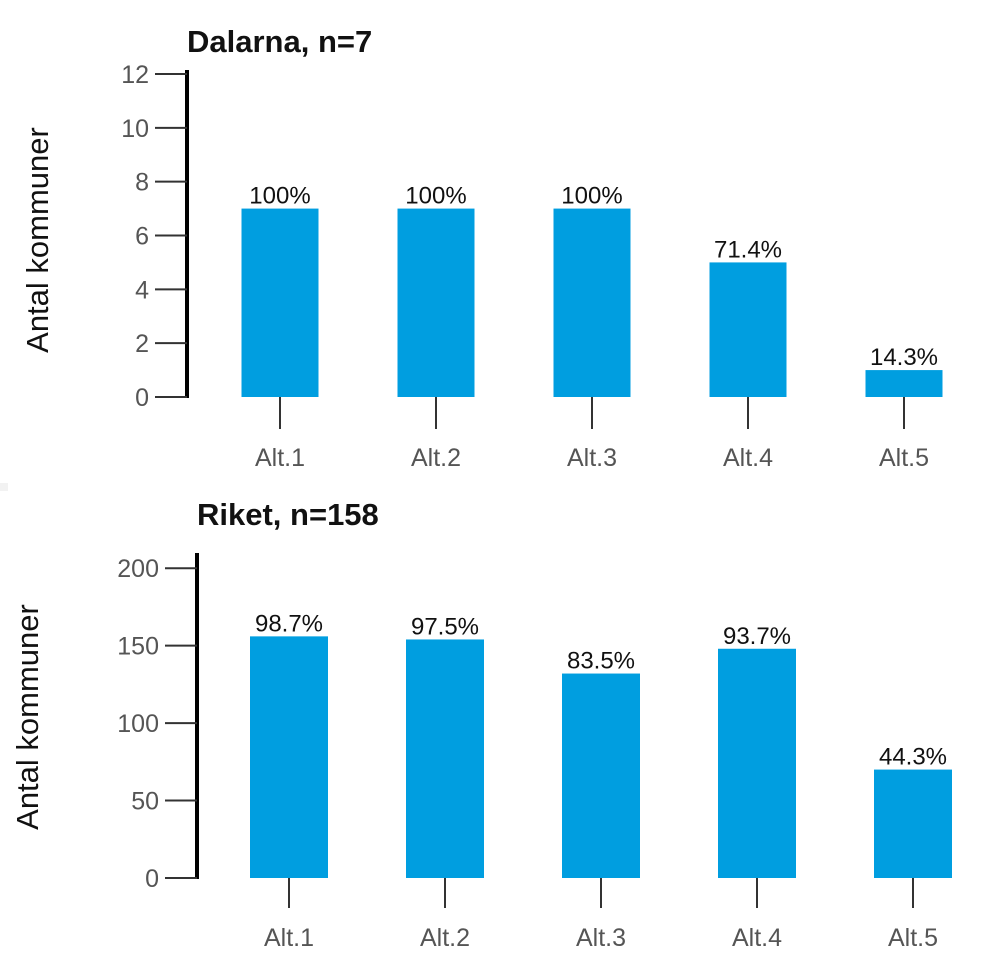 The height and width of the screenshot is (963, 998). Describe the element at coordinates (748, 249) in the screenshot. I see `data-label: 71.4%` at that location.